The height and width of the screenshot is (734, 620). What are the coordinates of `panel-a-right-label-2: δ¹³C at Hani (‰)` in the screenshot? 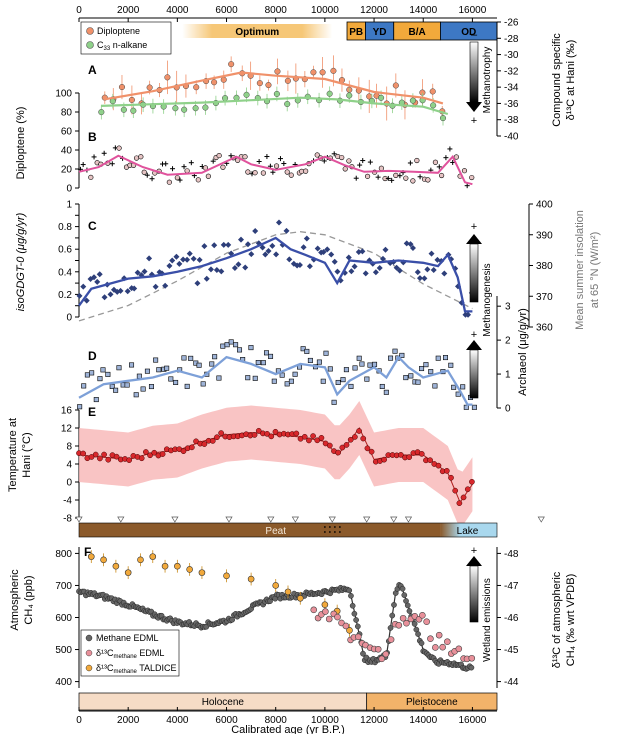 It's located at (571, 80).